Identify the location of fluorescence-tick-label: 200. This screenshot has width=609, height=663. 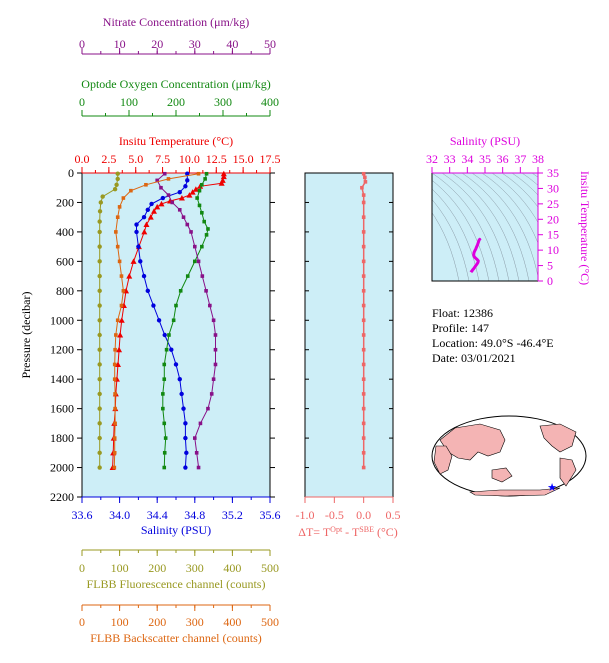
(157, 568).